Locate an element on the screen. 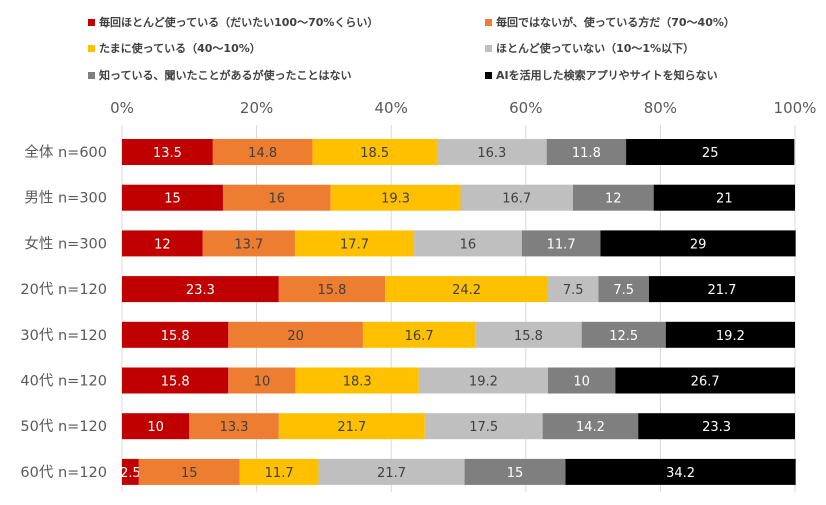 The image size is (826, 505). category-label: 男性 n=300 is located at coordinates (65, 198).